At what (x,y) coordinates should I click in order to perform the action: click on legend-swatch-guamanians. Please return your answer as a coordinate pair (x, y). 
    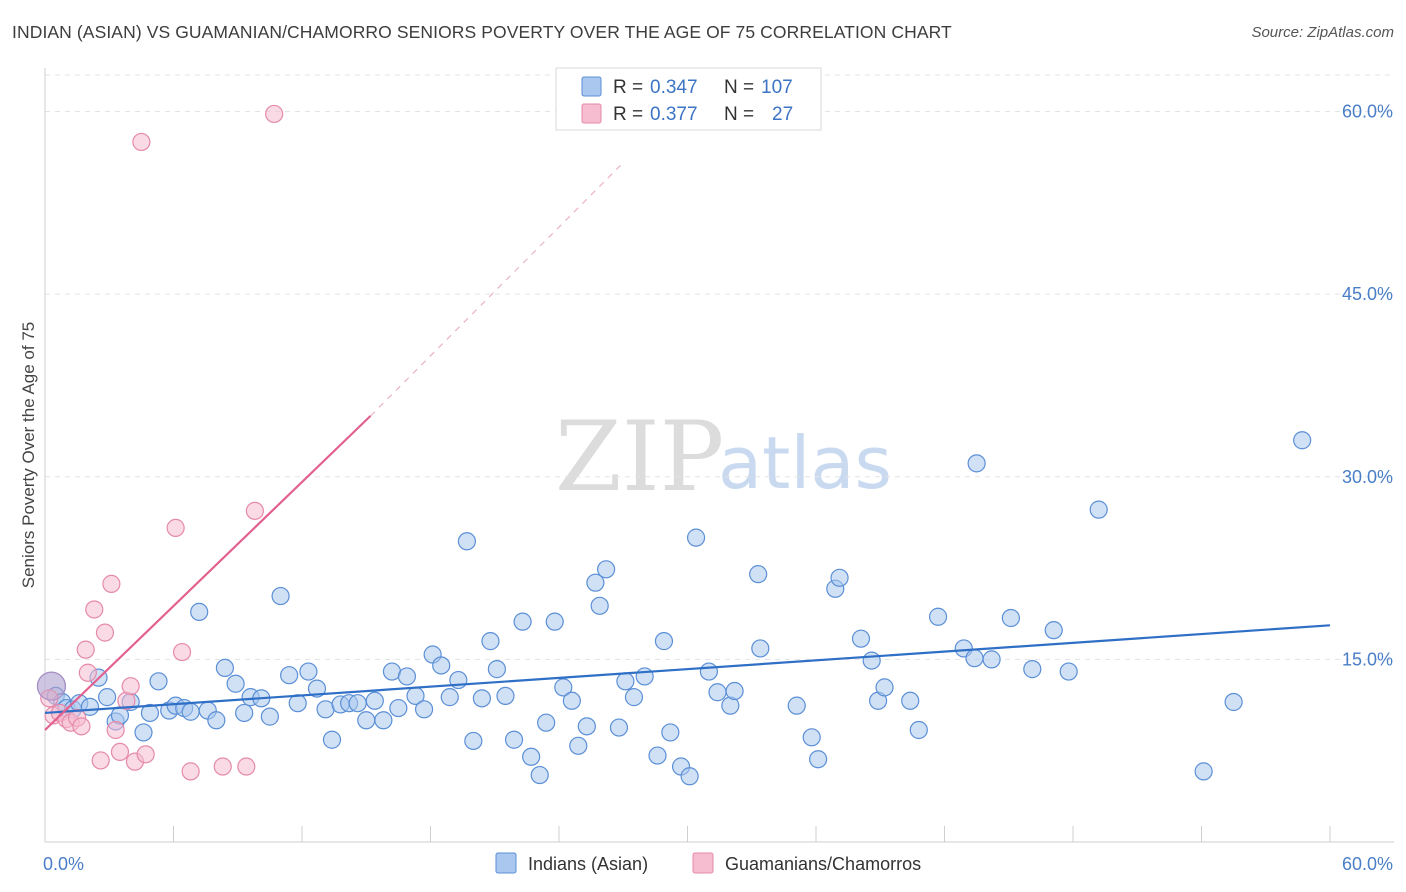
    Looking at the image, I should click on (591, 113).